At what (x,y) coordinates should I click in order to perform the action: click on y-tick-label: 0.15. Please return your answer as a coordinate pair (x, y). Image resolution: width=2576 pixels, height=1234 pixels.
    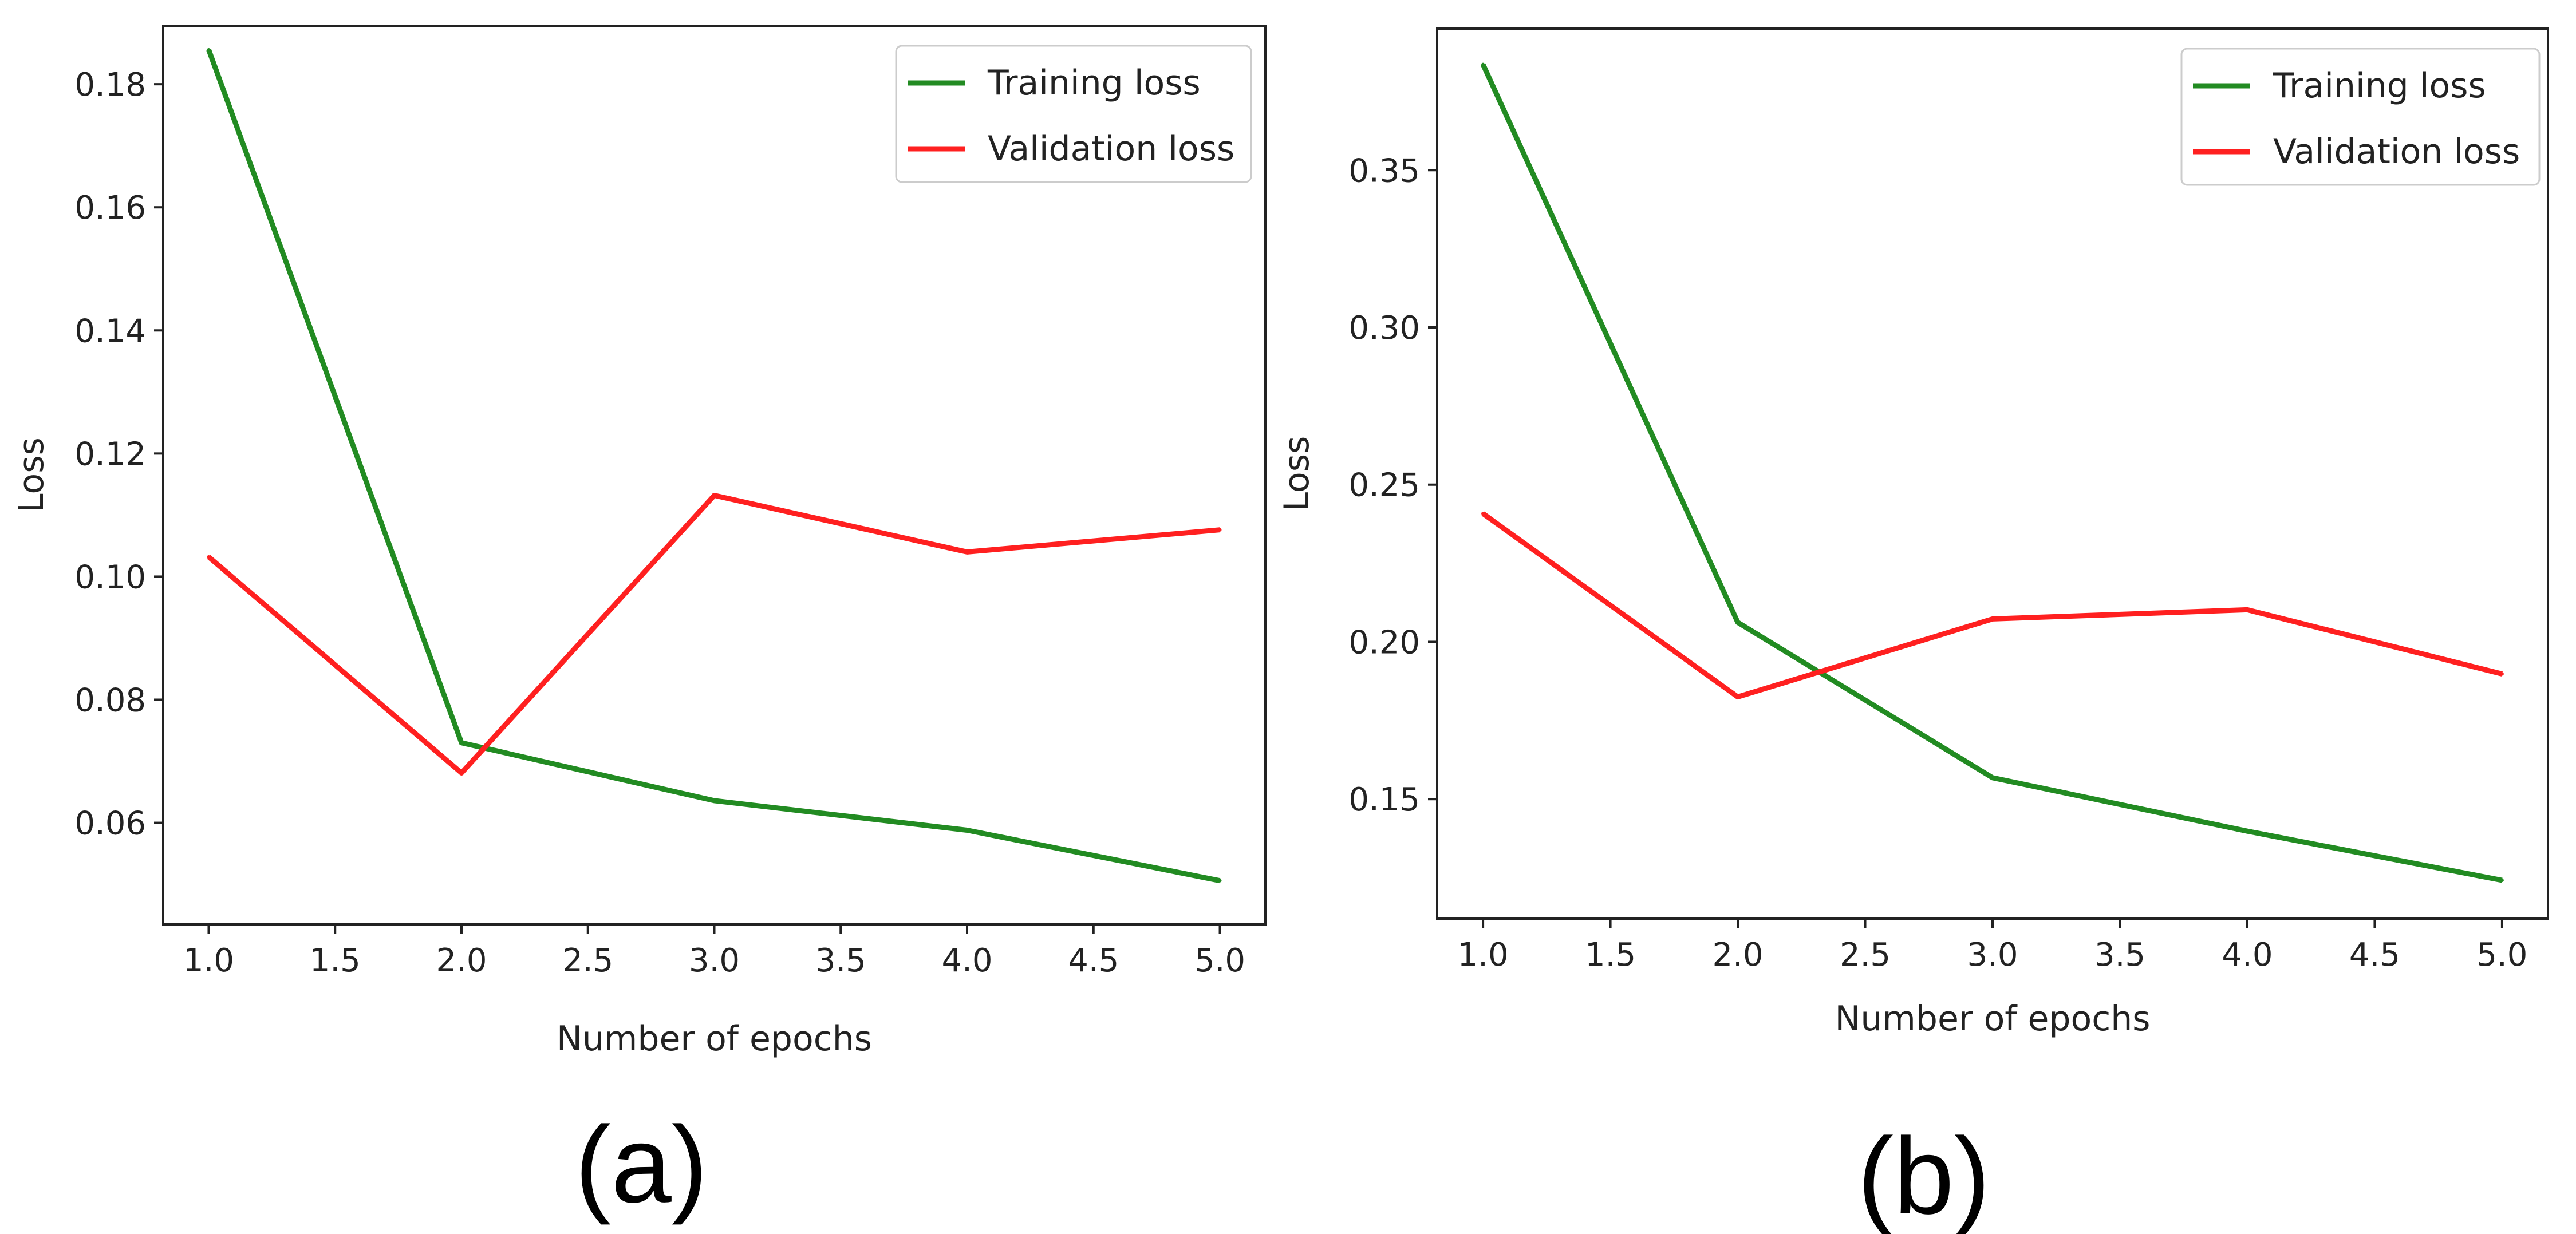
    Looking at the image, I should click on (1384, 800).